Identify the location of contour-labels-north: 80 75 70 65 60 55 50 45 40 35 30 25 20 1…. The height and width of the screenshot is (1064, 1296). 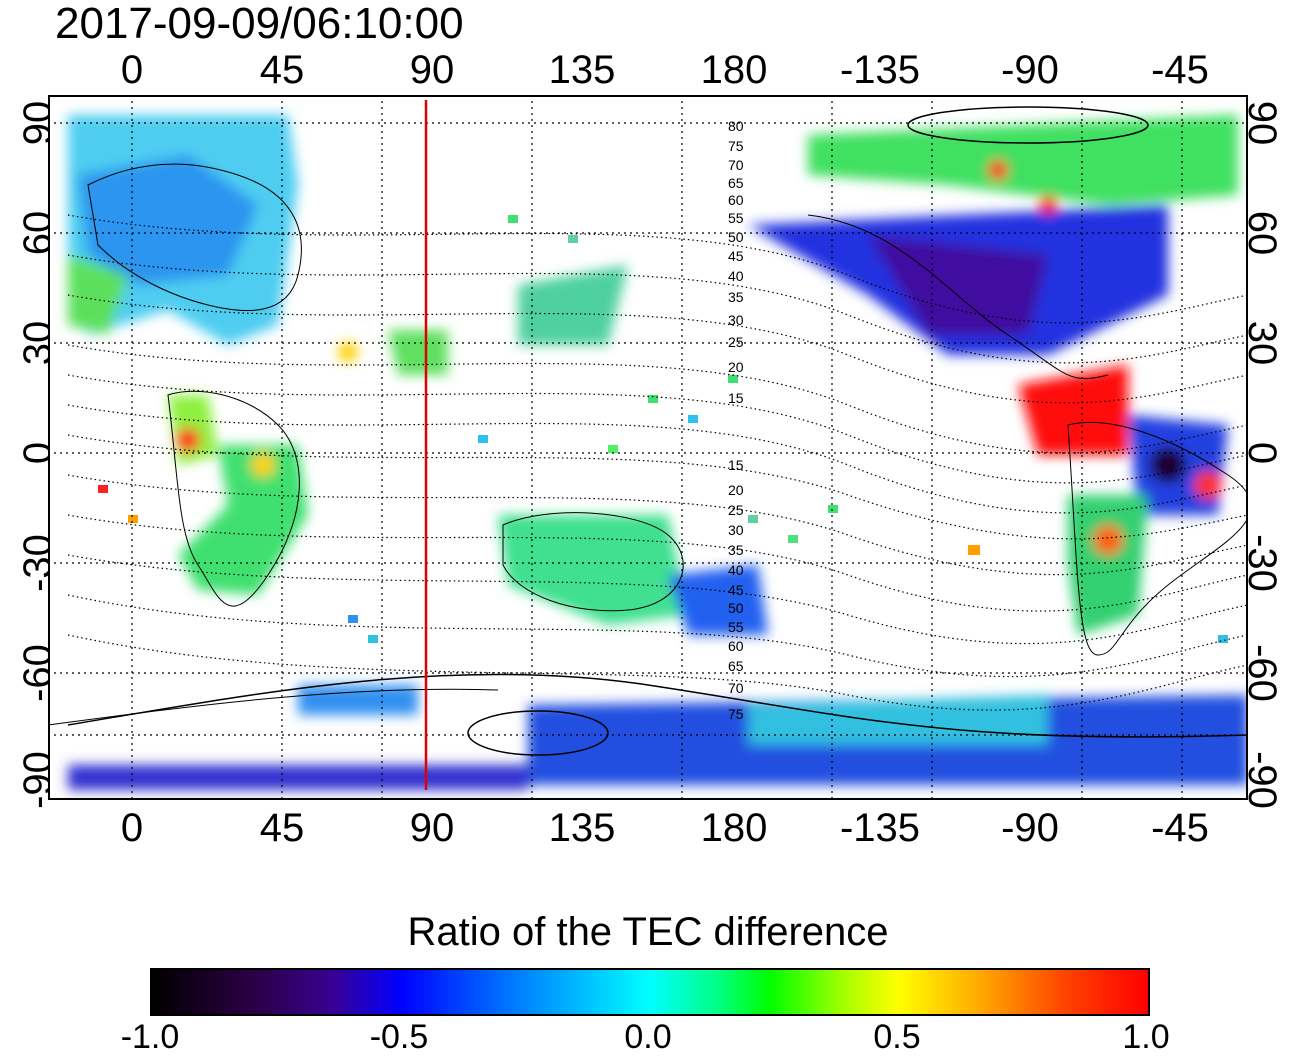
(736, 262).